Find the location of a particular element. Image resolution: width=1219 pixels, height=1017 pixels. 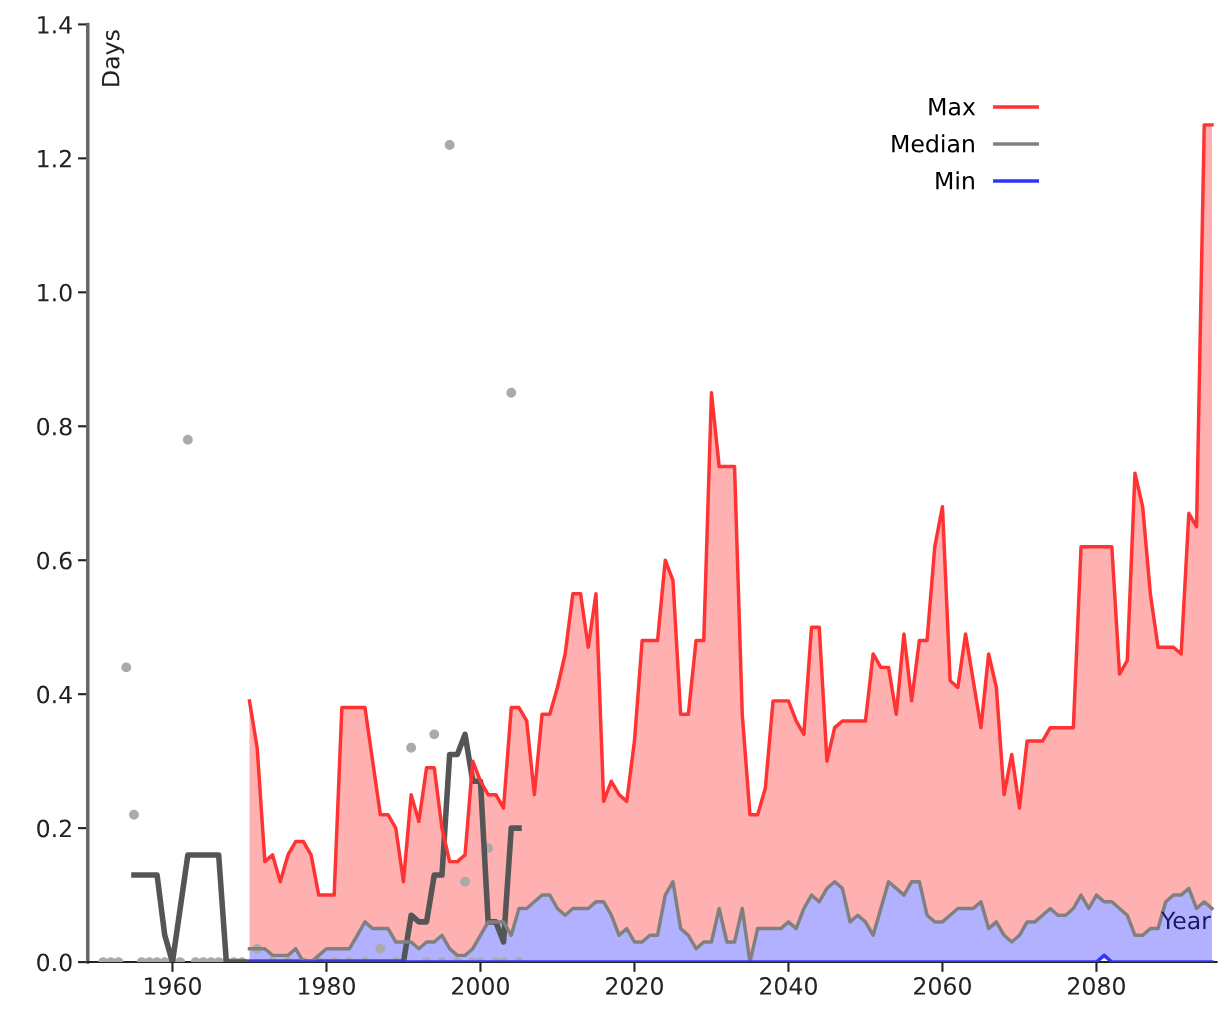

x-axis-title: Year is located at coordinates (1185, 920).